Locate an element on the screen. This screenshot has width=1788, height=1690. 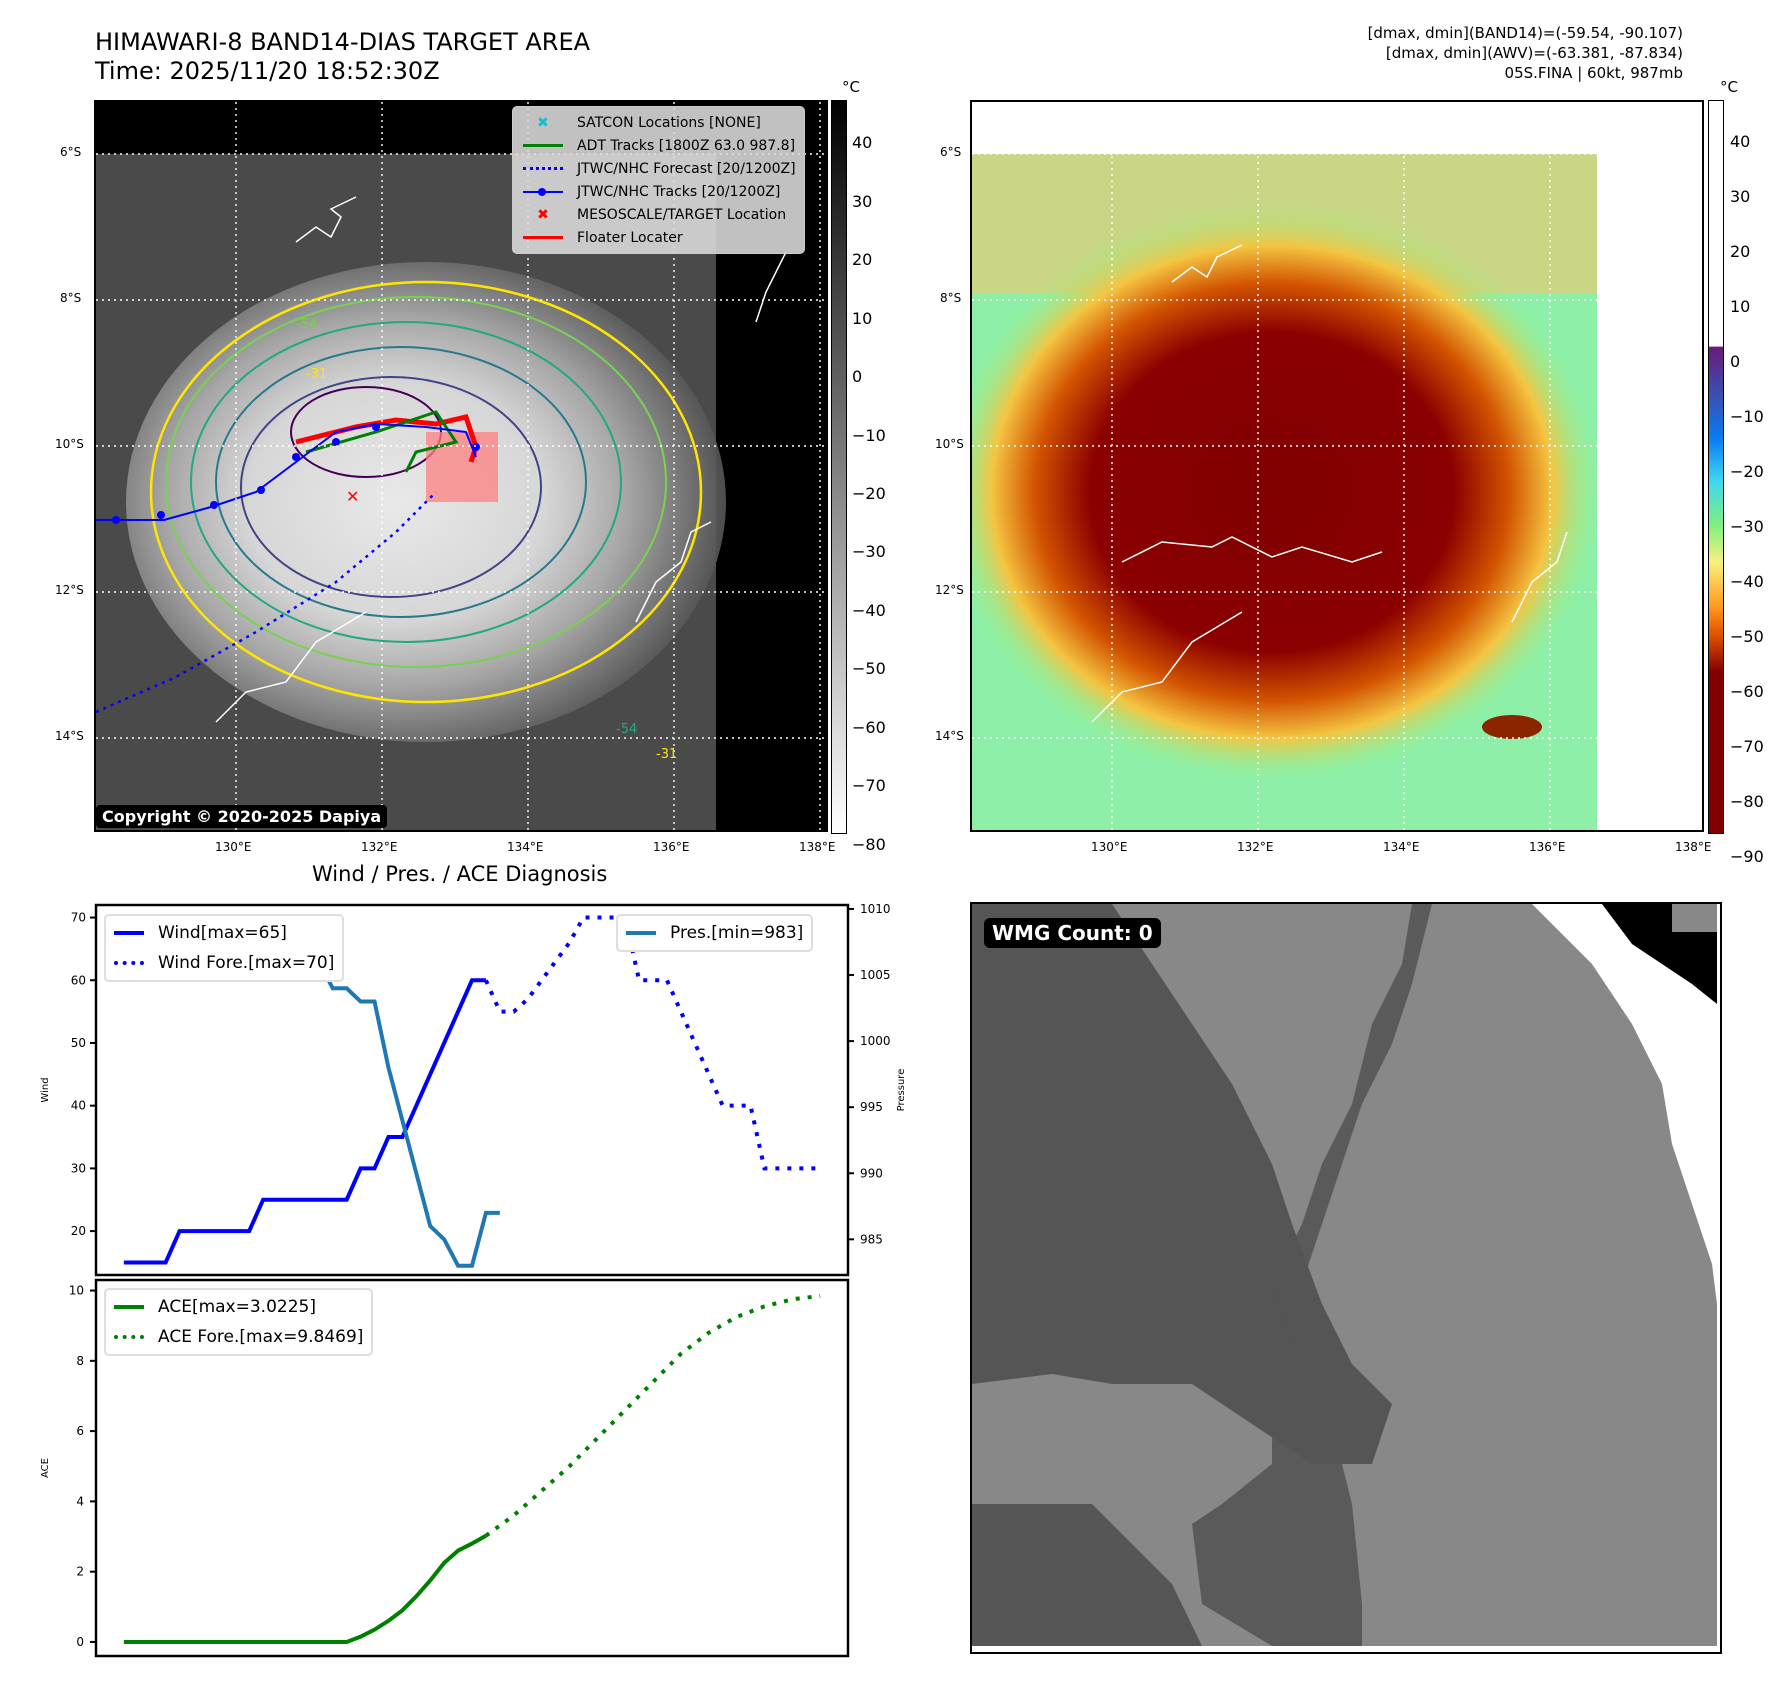
y2-tick-label: 1005 is located at coordinates (875, 975).